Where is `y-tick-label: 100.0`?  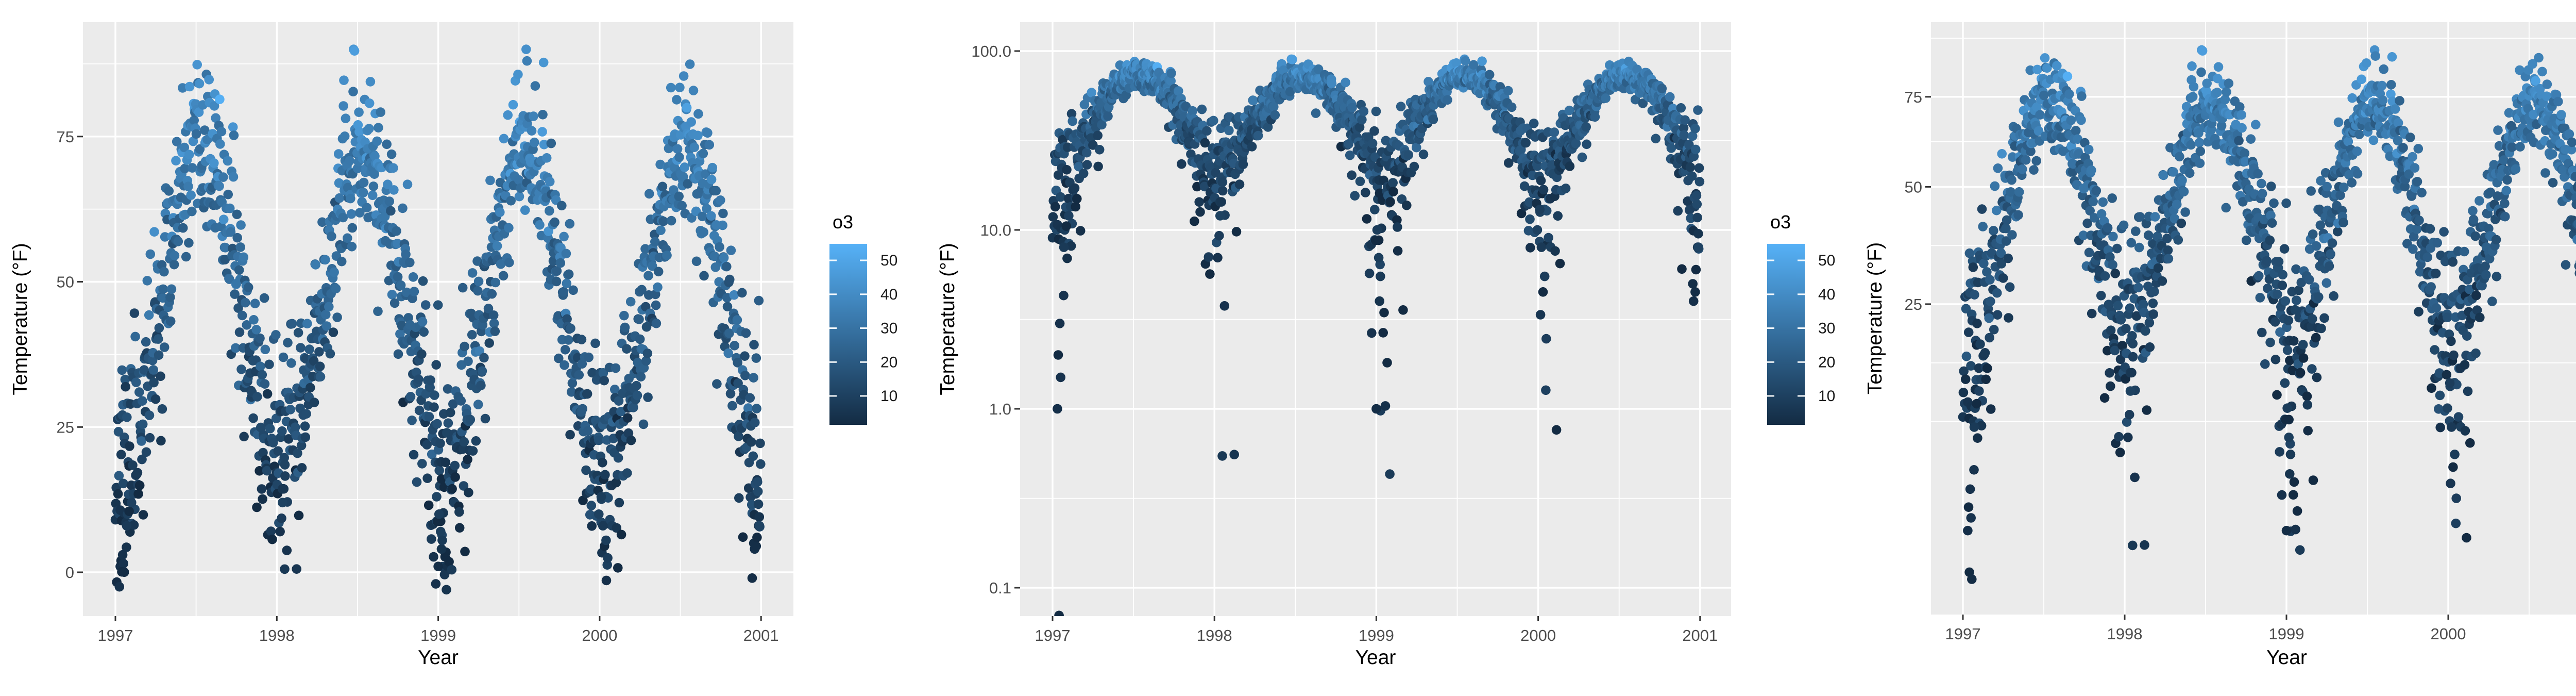
y-tick-label: 100.0 is located at coordinates (991, 51).